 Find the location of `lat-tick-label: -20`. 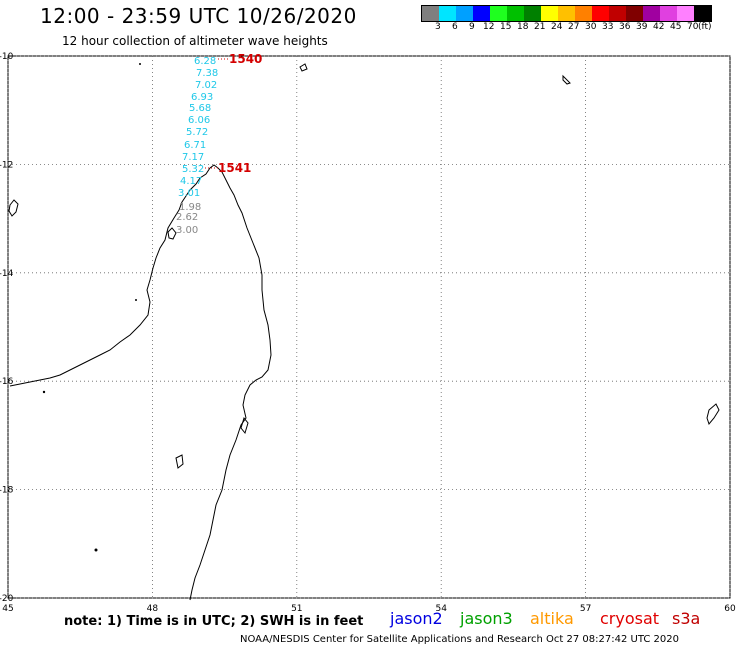

lat-tick-label: -20 is located at coordinates (7, 599).